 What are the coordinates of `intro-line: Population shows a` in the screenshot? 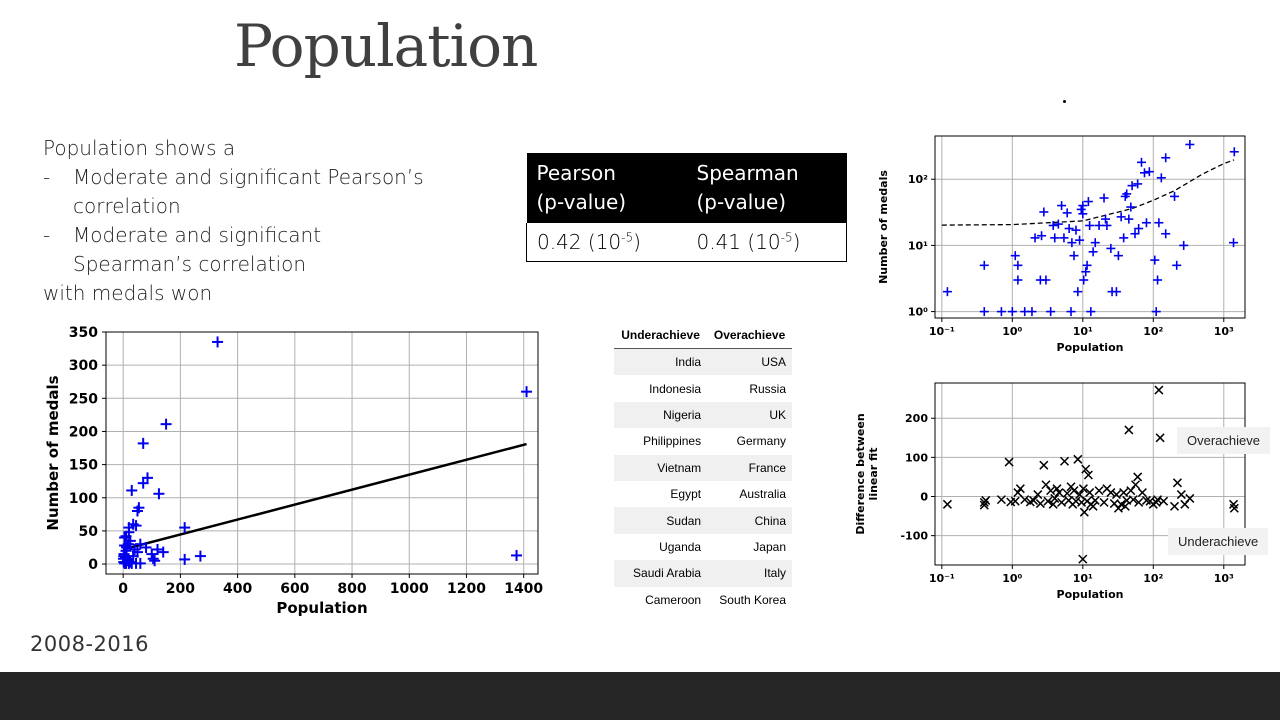 It's located at (139, 148).